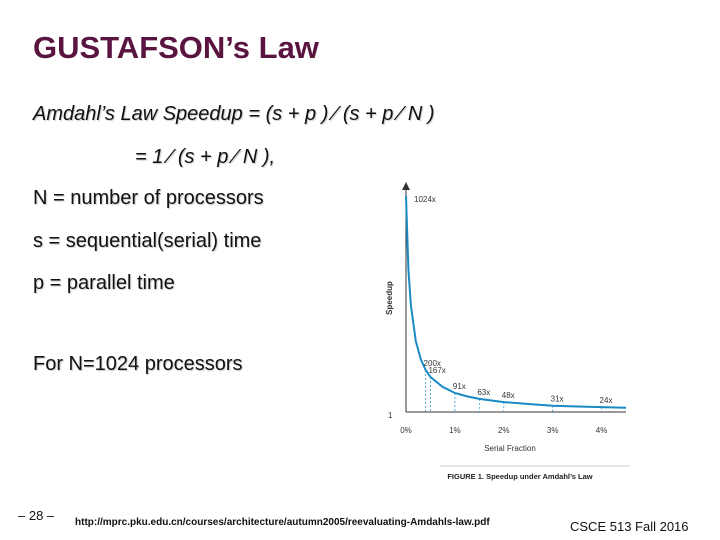 This screenshot has height=540, width=720. I want to click on x-tick-label: 1%, so click(455, 430).